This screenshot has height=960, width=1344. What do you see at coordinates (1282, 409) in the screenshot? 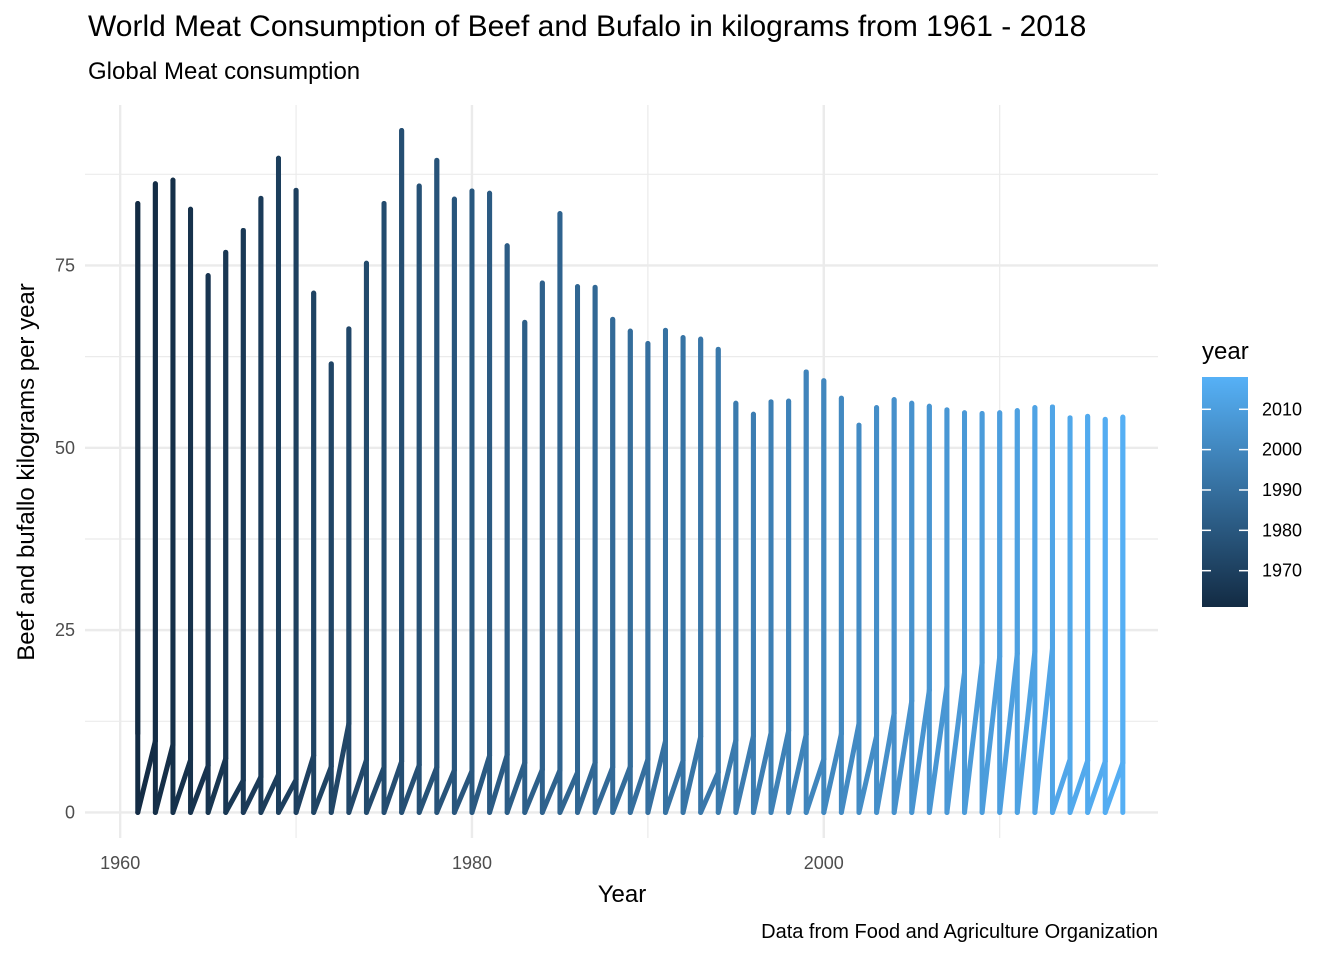
I see `legend-tick-label: 2010` at bounding box center [1282, 409].